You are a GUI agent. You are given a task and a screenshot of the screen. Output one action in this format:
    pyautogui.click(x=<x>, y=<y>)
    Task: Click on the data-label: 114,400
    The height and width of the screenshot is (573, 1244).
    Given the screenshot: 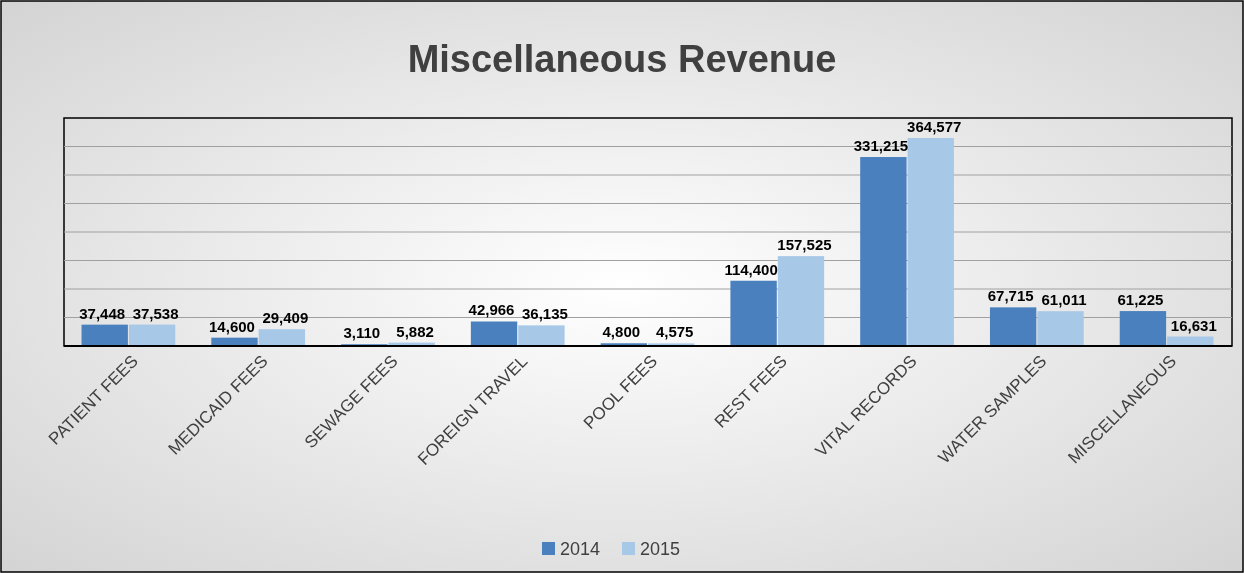 What is the action you would take?
    pyautogui.click(x=751, y=269)
    